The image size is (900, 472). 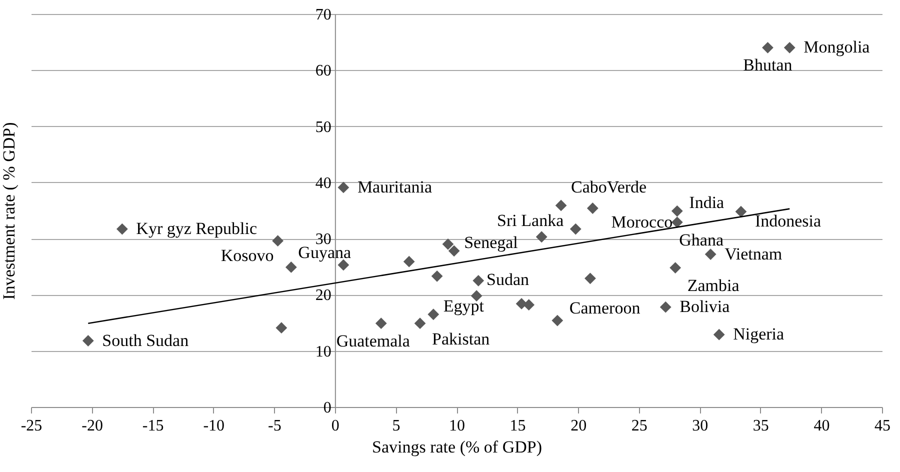 I want to click on annotation: Morocco, so click(x=642, y=222).